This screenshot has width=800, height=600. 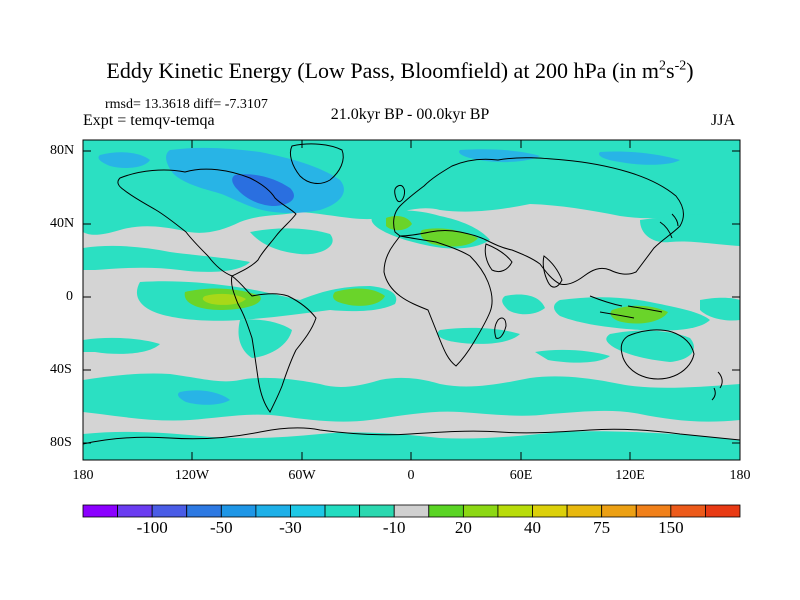 What do you see at coordinates (498, 258) in the screenshot?
I see `arabia-coast` at bounding box center [498, 258].